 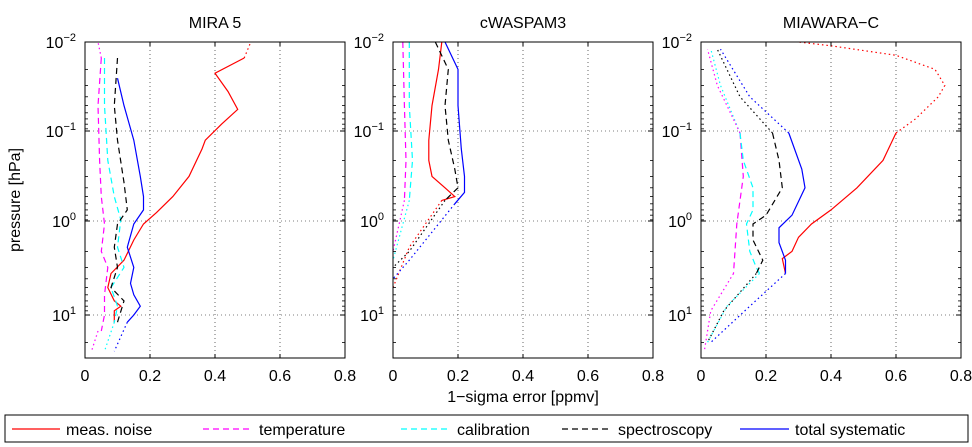 I want to click on legend-label: meas. noise, so click(x=109, y=430).